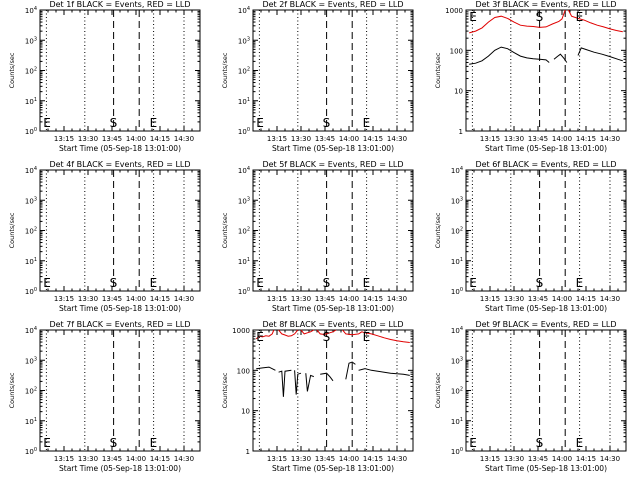 The height and width of the screenshot is (480, 640). I want to click on panel-title: Det 4f BLACK = Events, RED = LLD, so click(119, 164).